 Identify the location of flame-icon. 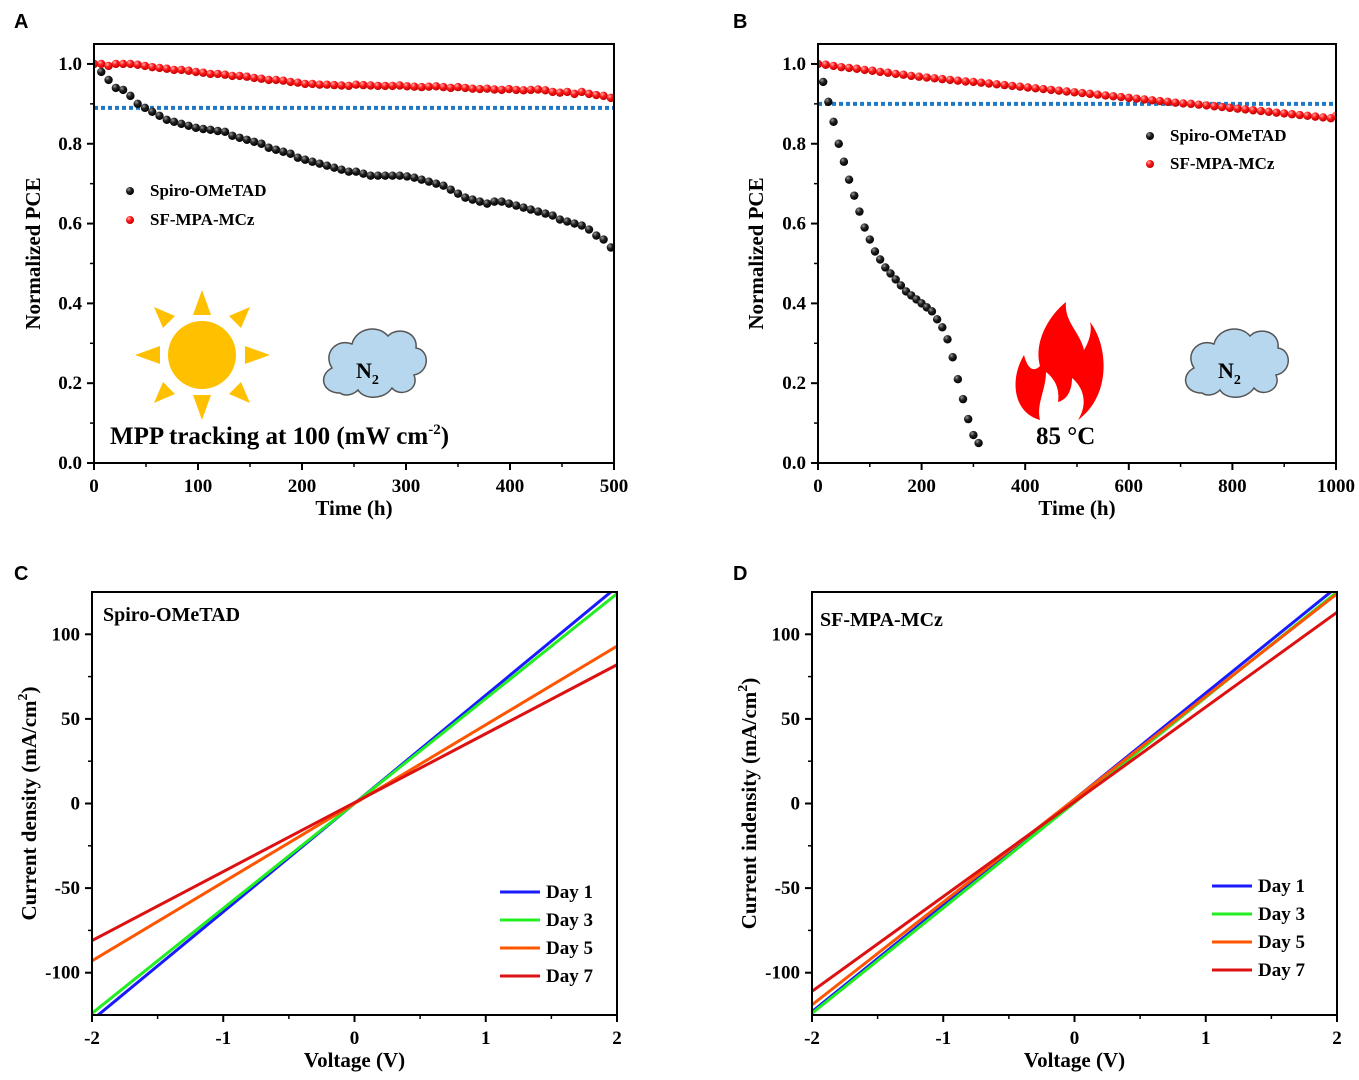
(1059, 361).